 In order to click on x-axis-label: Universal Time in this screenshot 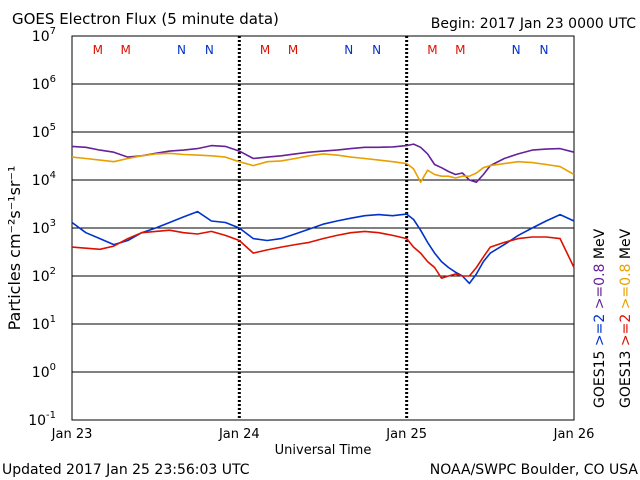, I will do `click(323, 450)`.